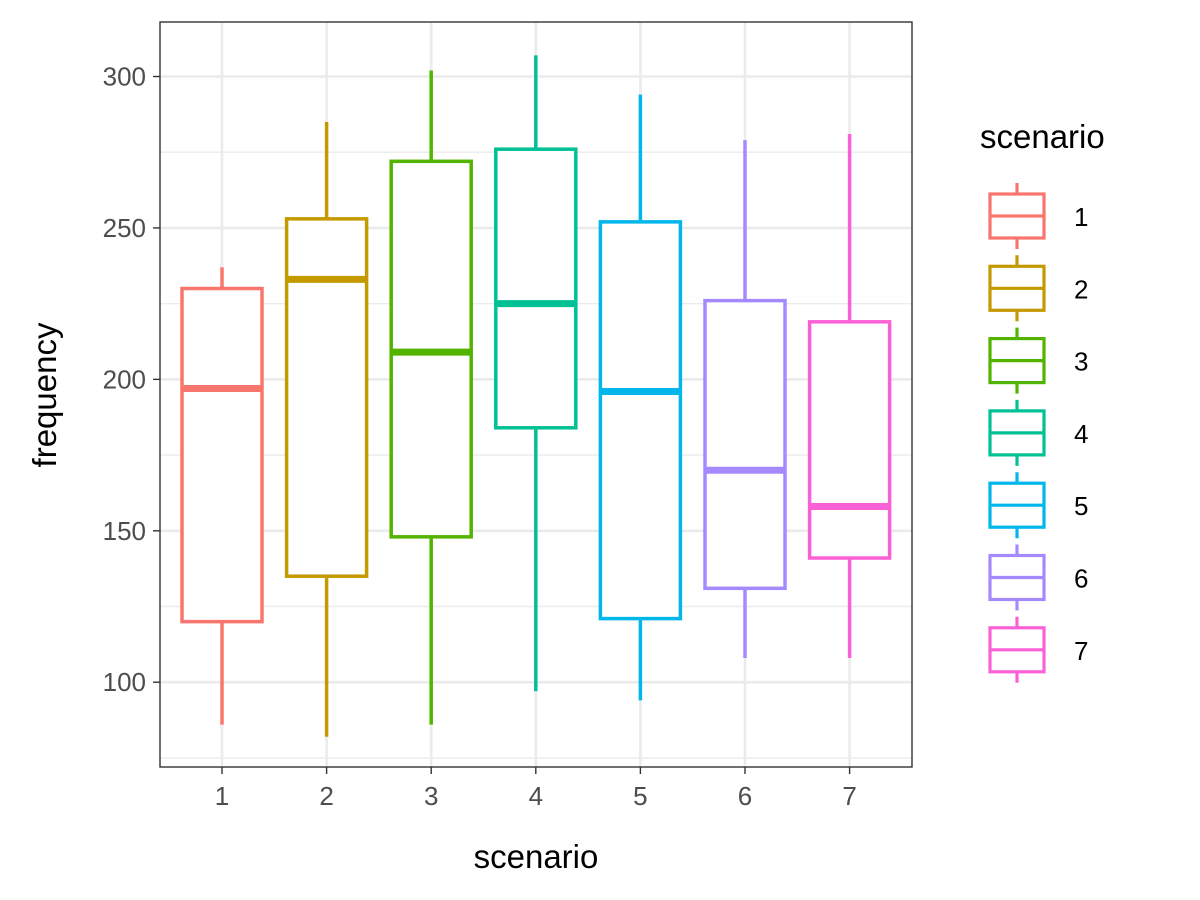 This screenshot has height=900, width=1200. What do you see at coordinates (1038, 505) in the screenshot?
I see `legend-item-5: 5` at bounding box center [1038, 505].